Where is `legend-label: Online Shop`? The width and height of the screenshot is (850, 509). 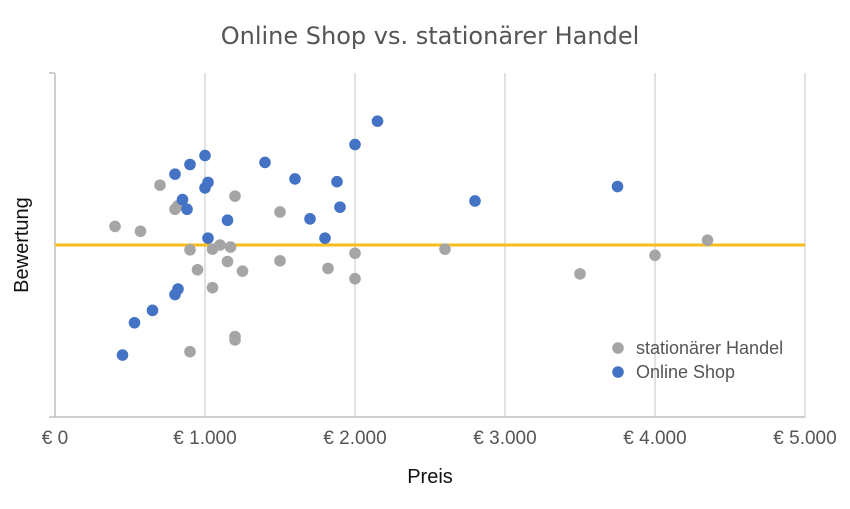
legend-label: Online Shop is located at coordinates (685, 372).